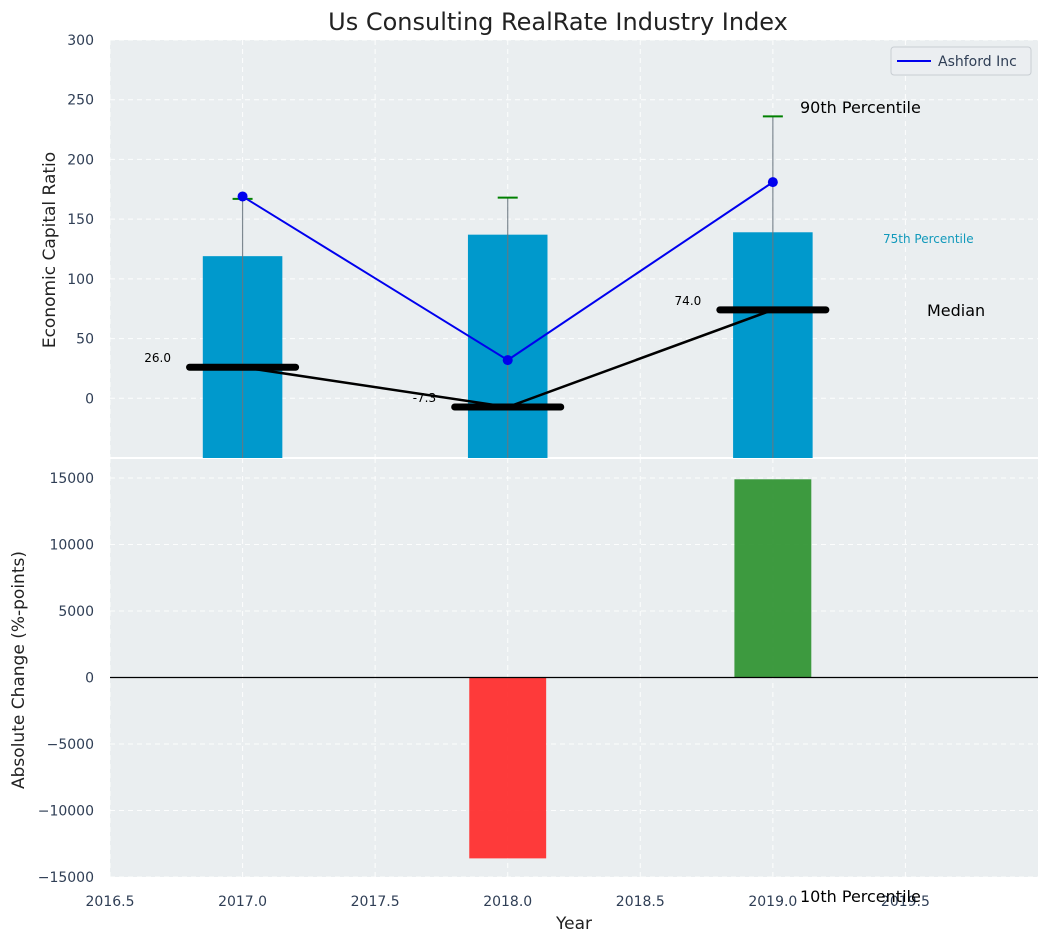 This screenshot has width=1048, height=942. What do you see at coordinates (50, 250) in the screenshot?
I see `top-y-axis-title: Economic Capital Ratio` at bounding box center [50, 250].